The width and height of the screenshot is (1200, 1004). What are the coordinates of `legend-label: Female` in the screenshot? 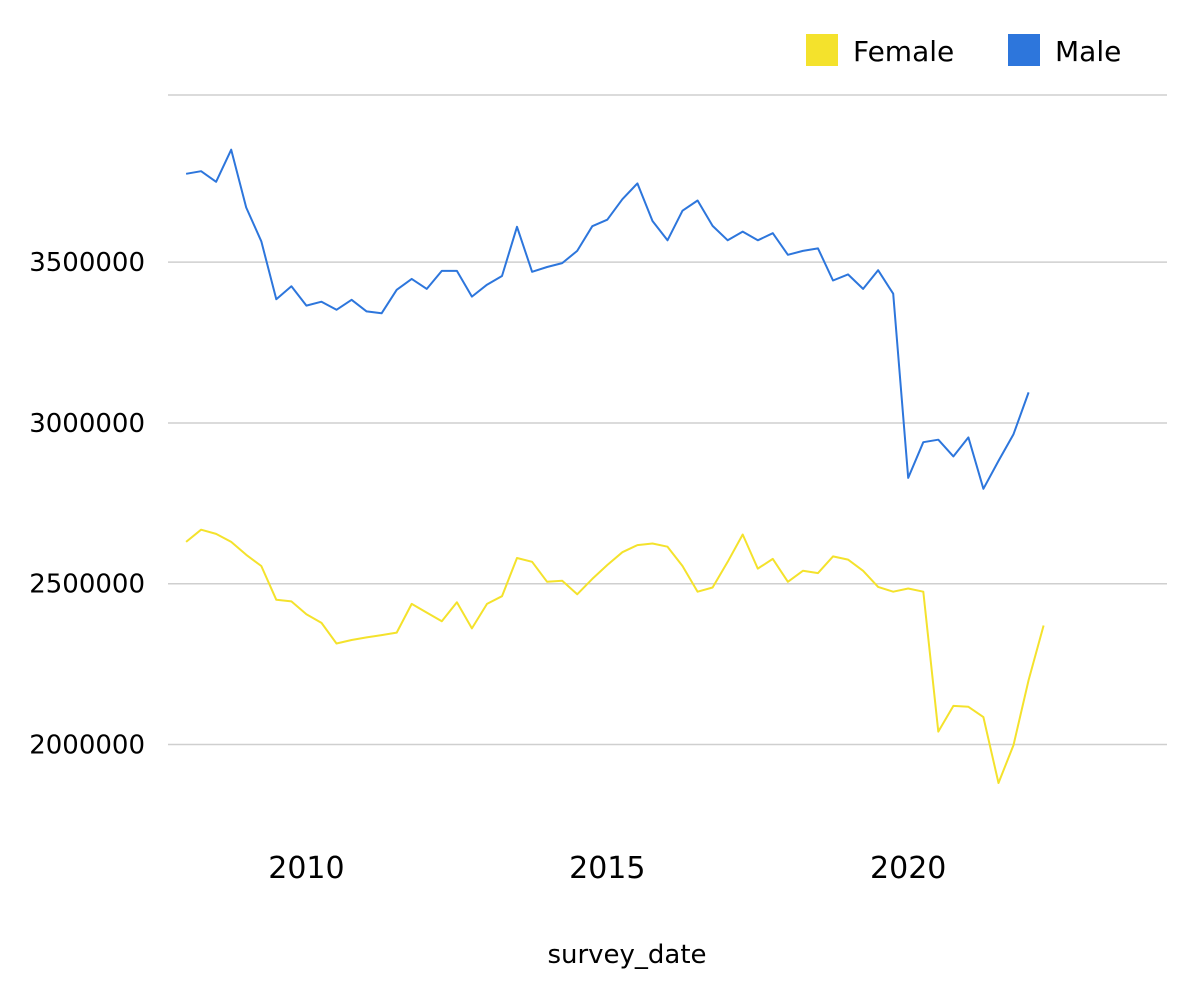 It's located at (903, 51).